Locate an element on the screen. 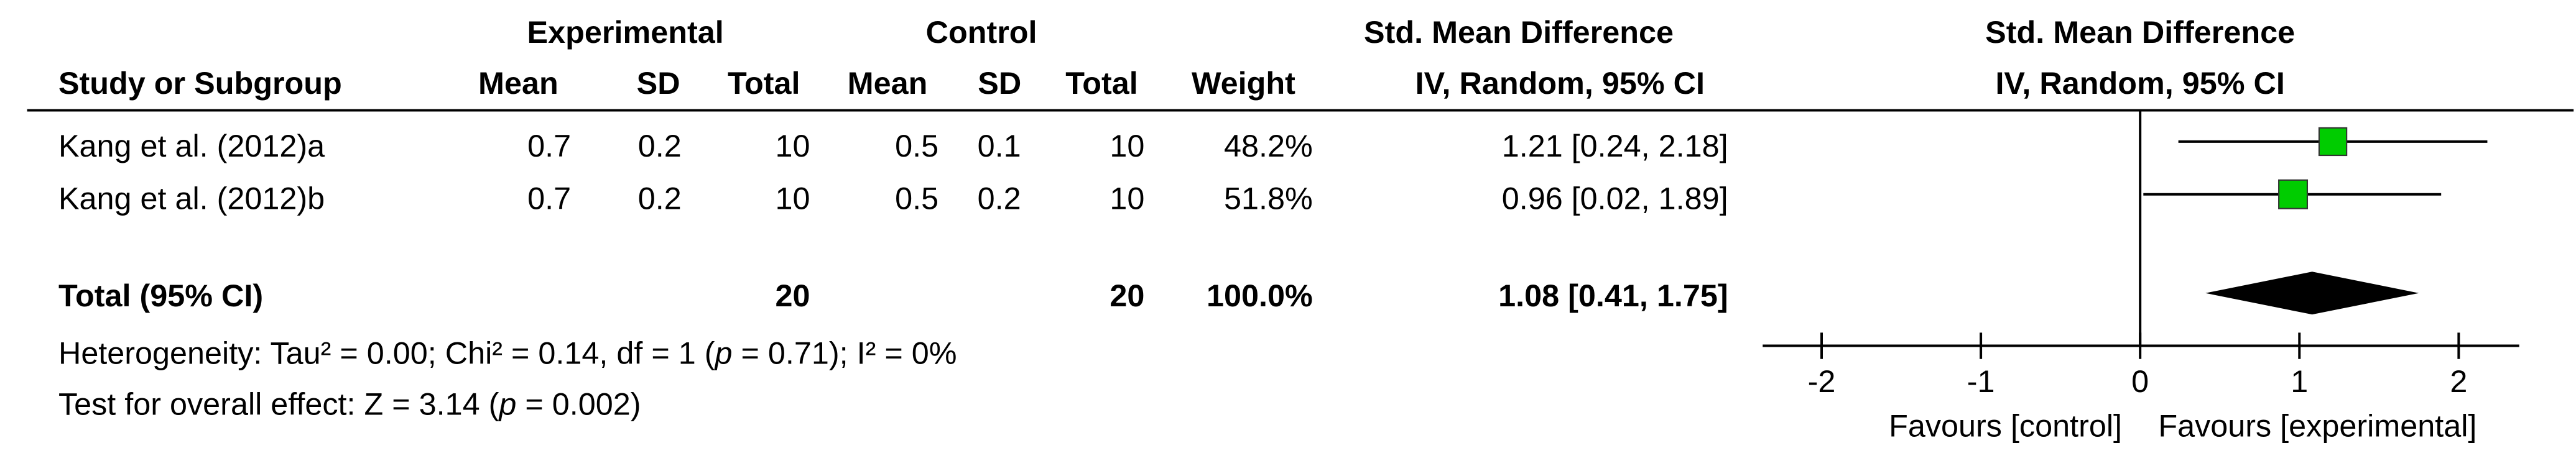  column-header: Experimental is located at coordinates (626, 32).